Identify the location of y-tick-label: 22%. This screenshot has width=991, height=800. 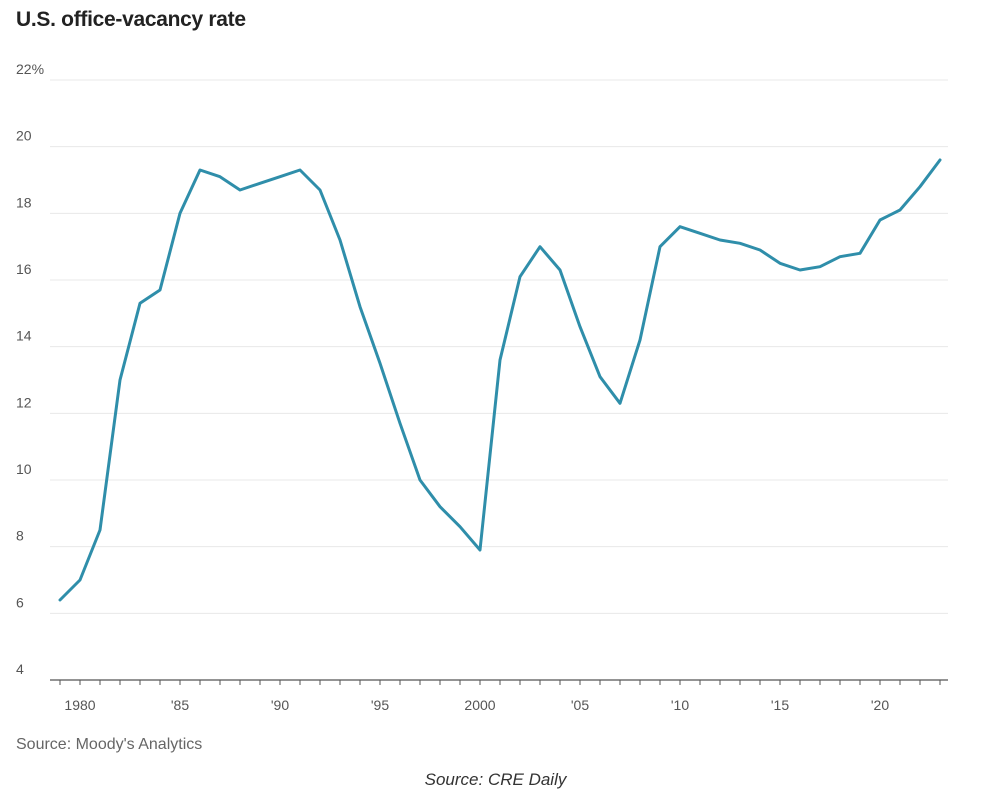
(30, 69).